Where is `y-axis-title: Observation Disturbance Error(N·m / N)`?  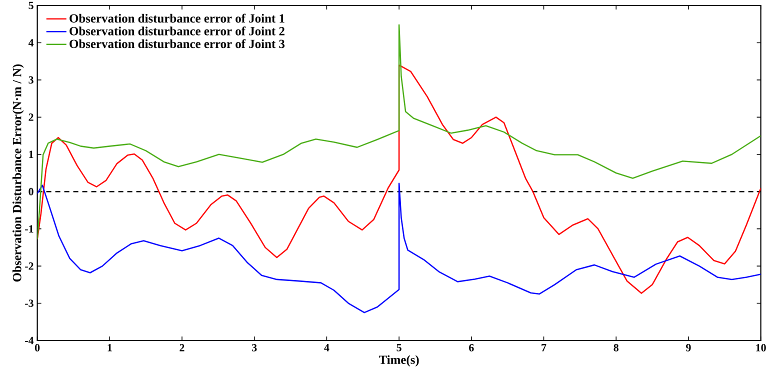
y-axis-title: Observation Disturbance Error(N·m / N) is located at coordinates (18, 173).